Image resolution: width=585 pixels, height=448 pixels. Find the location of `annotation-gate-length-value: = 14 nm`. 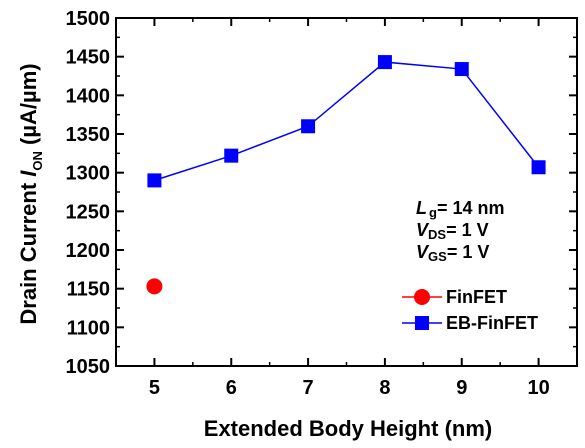

annotation-gate-length-value: = 14 nm is located at coordinates (471, 208).